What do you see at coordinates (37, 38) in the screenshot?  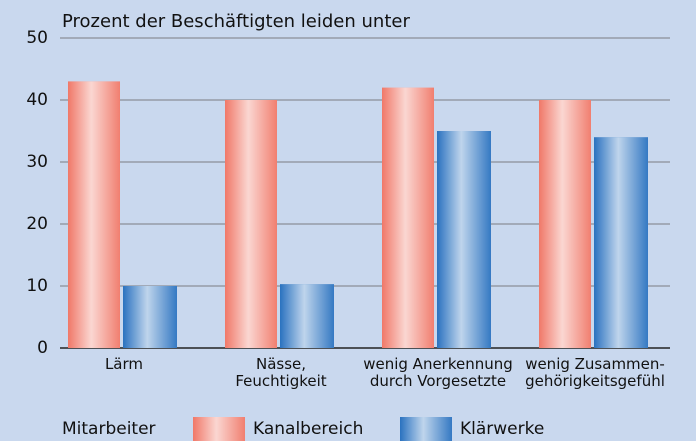 I see `y-tick-label: 50` at bounding box center [37, 38].